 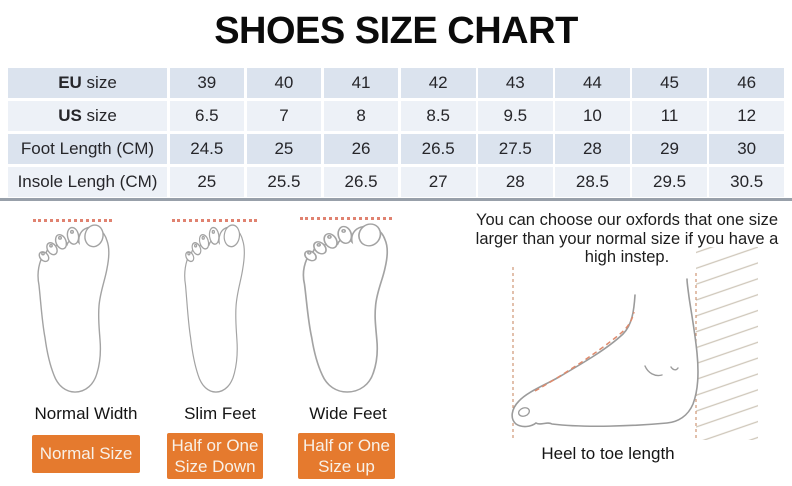 I want to click on size-value-cell: 46, so click(x=746, y=83).